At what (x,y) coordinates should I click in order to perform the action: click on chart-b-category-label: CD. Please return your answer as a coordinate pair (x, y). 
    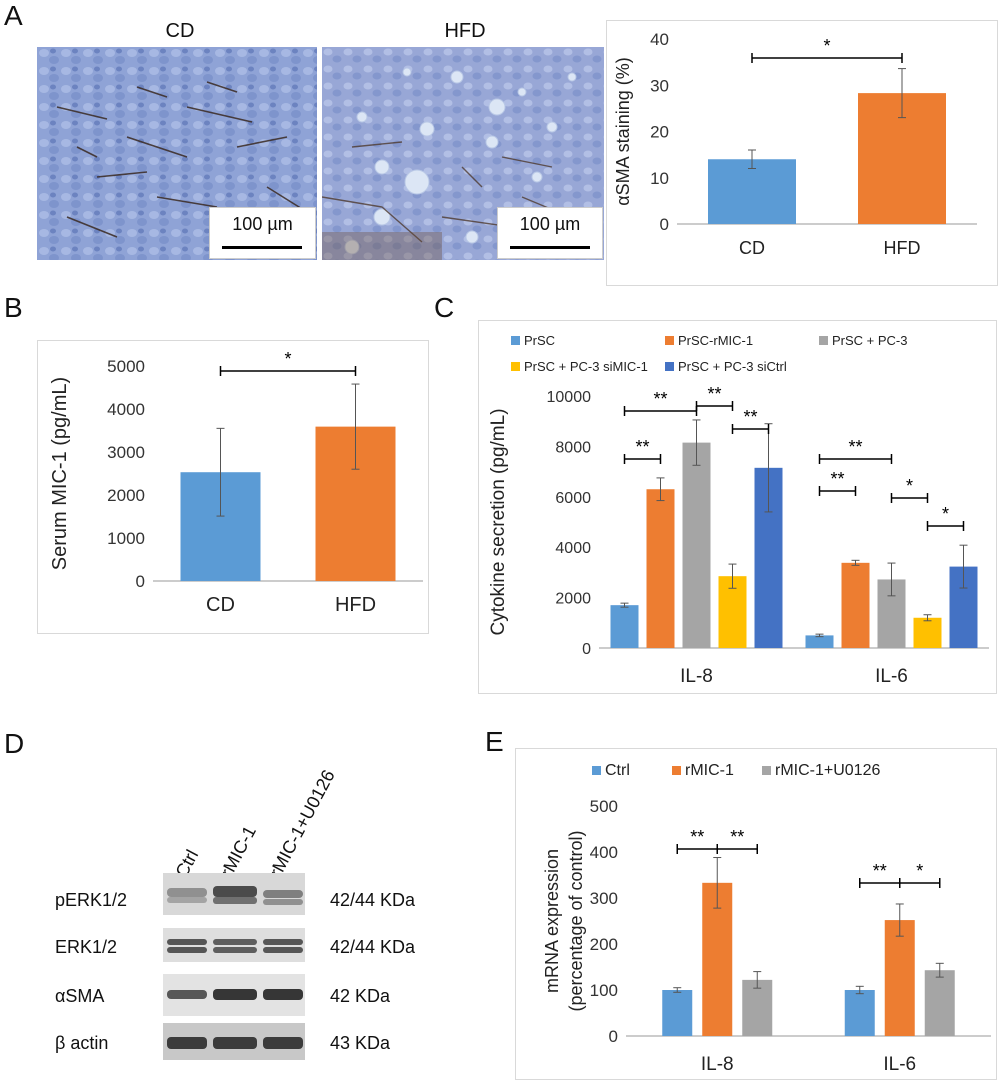
    Looking at the image, I should click on (220, 605).